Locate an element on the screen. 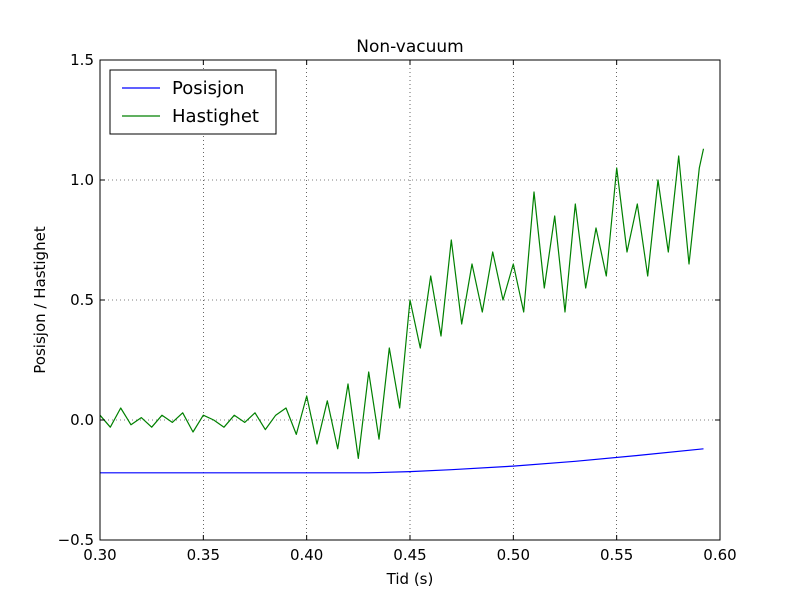  y-tick-label: 1.5 is located at coordinates (82, 60).